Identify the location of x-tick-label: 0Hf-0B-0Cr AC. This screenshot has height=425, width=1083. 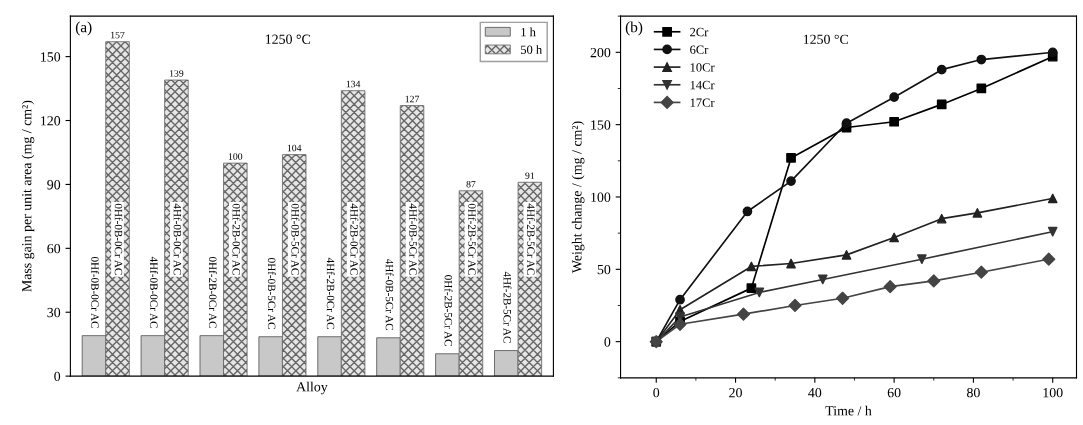
(118, 239).